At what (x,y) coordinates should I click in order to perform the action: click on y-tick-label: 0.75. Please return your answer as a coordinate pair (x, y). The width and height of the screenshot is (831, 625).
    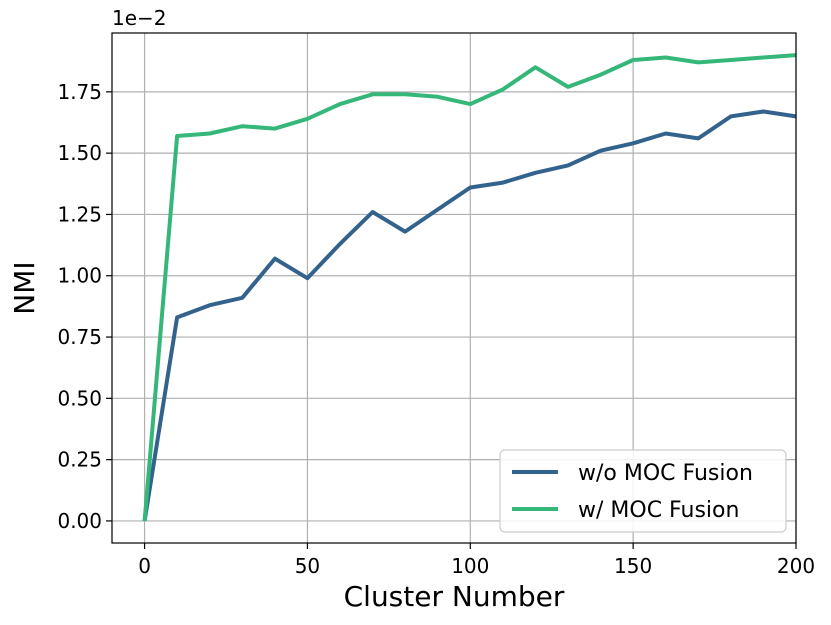
    Looking at the image, I should click on (79, 337).